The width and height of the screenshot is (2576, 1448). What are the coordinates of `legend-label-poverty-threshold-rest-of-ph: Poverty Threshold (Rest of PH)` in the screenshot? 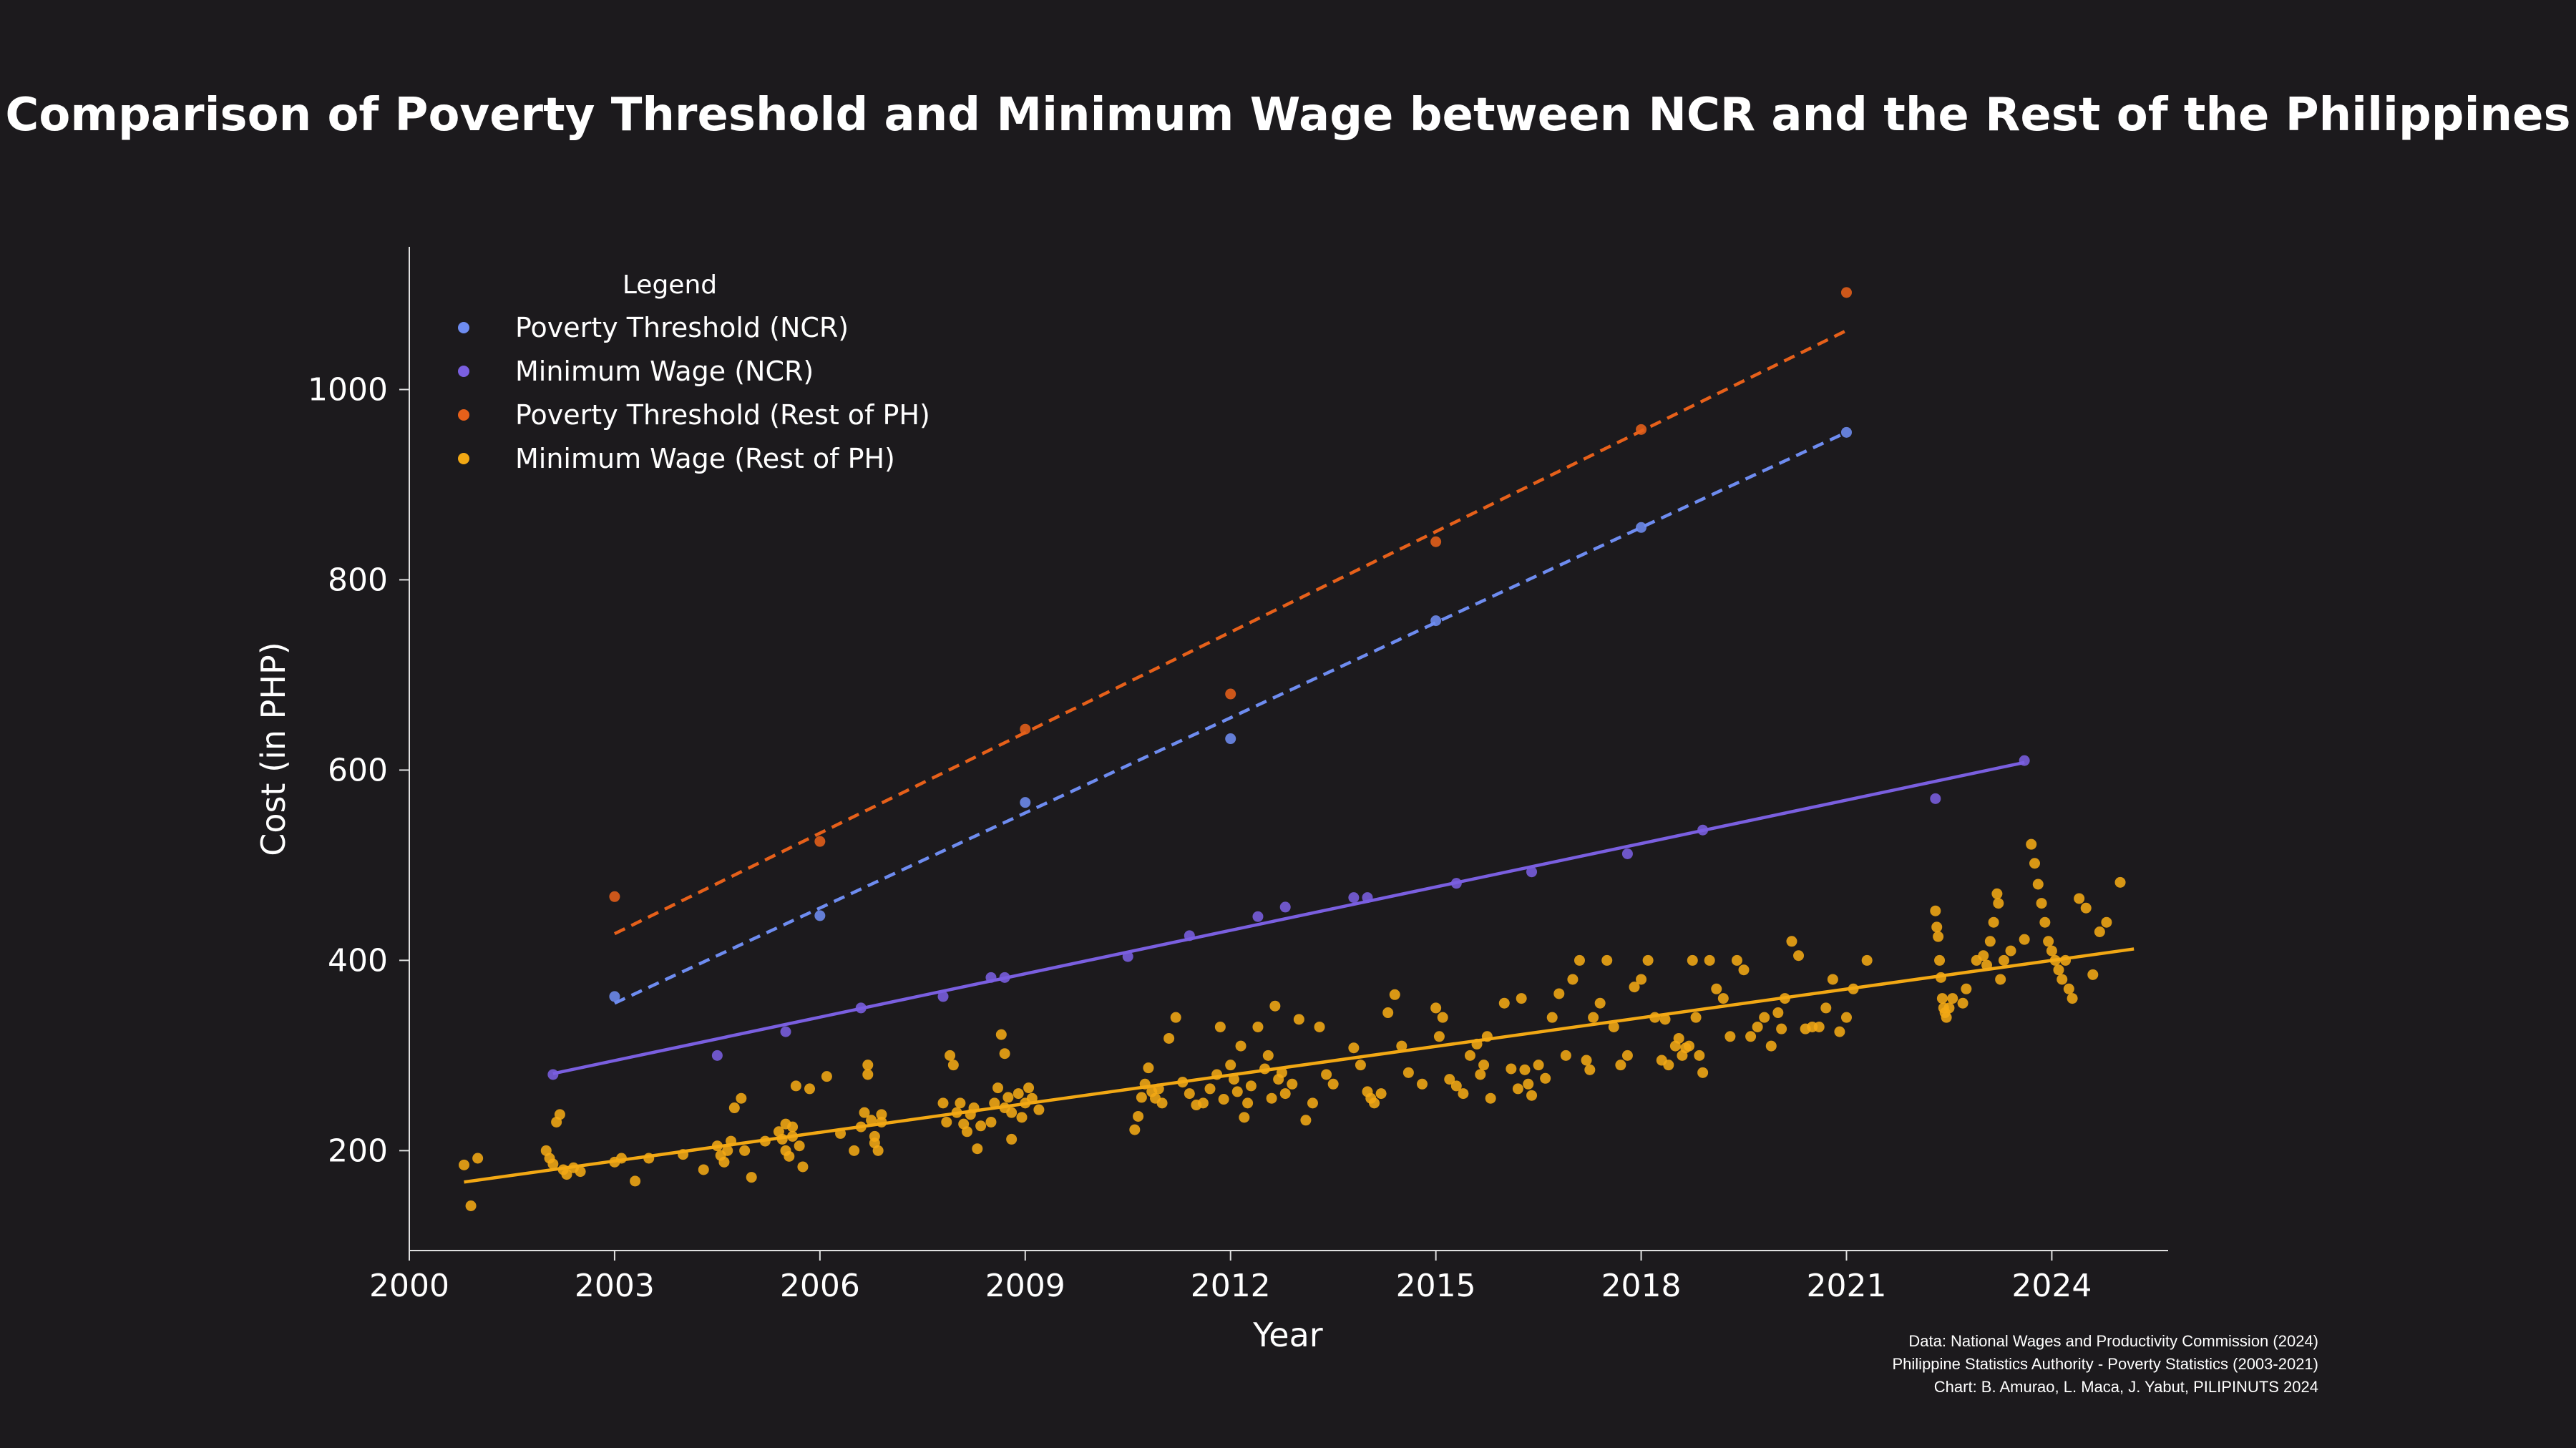 It's located at (722, 415).